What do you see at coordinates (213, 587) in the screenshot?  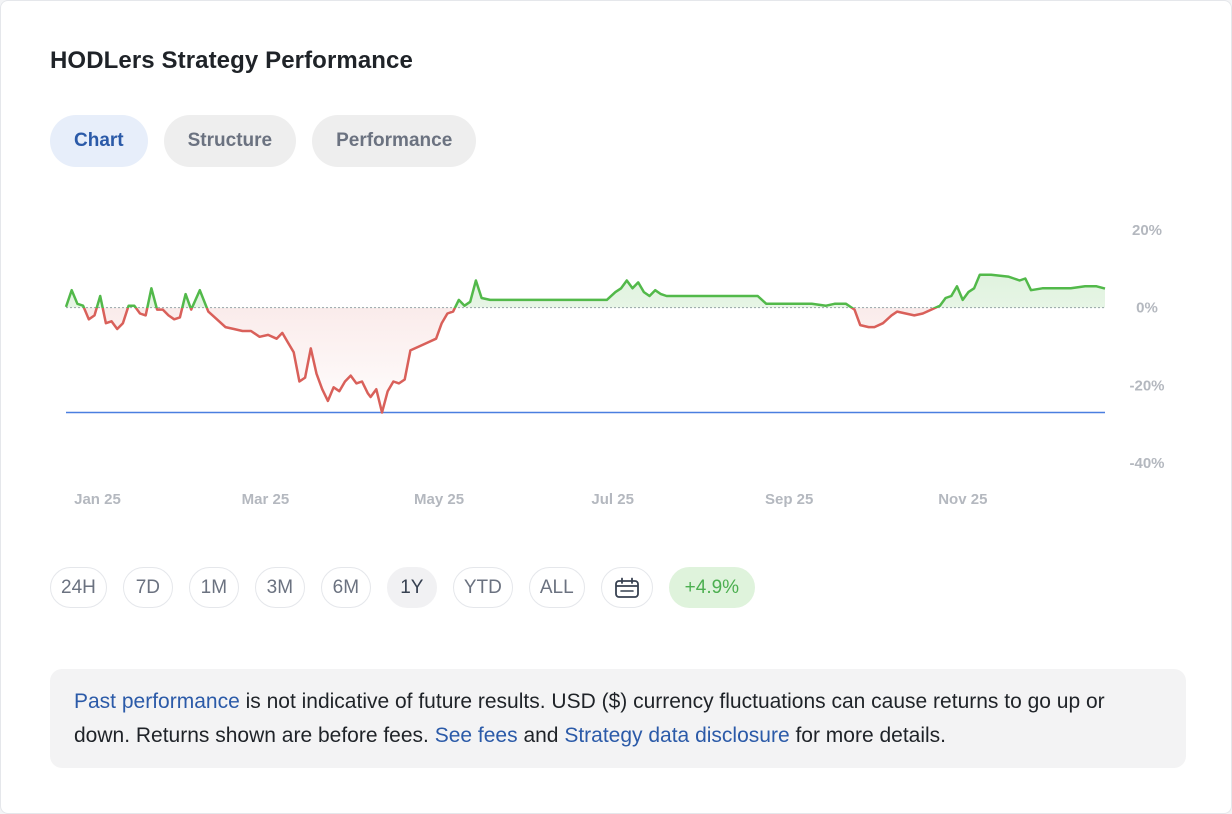 I see `range-1m-button: 1M` at bounding box center [213, 587].